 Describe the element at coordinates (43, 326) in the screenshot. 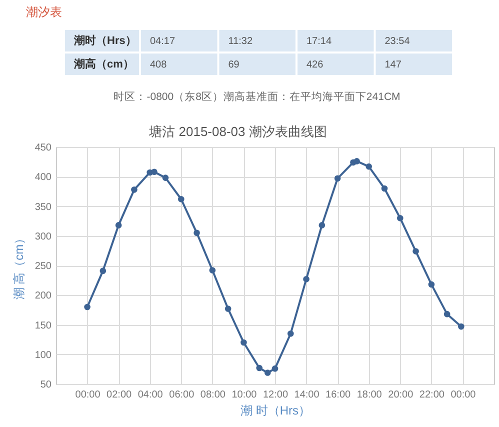

I see `y-tick-label: 150` at that location.